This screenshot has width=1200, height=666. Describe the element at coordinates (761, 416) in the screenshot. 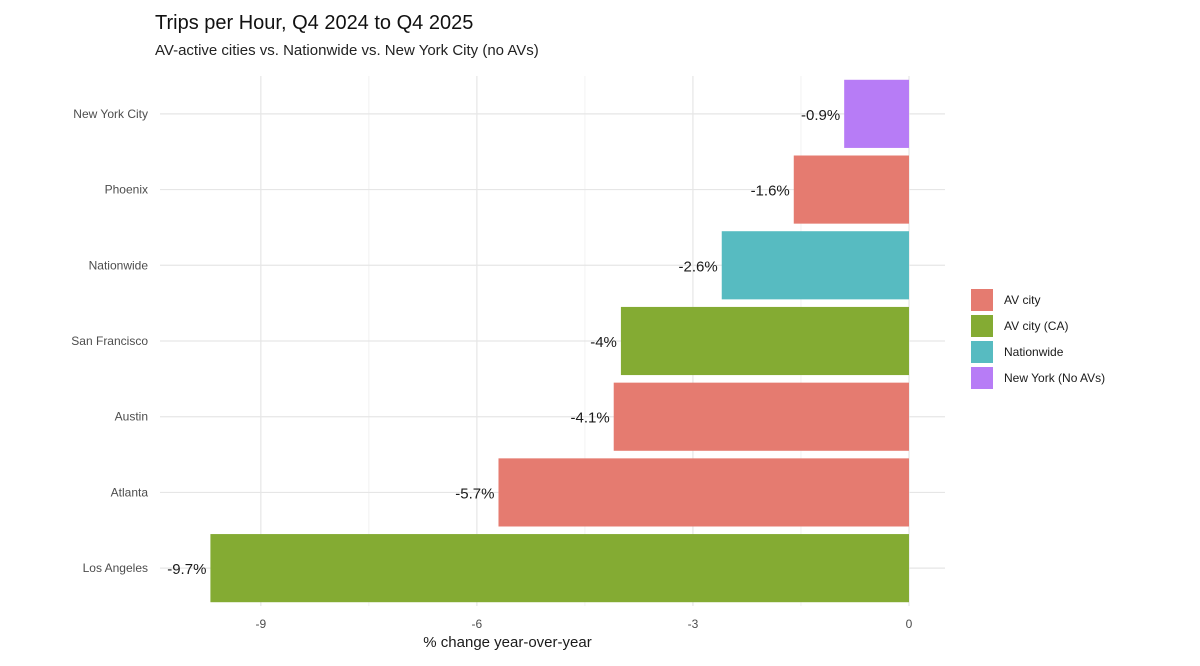

I see `bar-austin` at that location.